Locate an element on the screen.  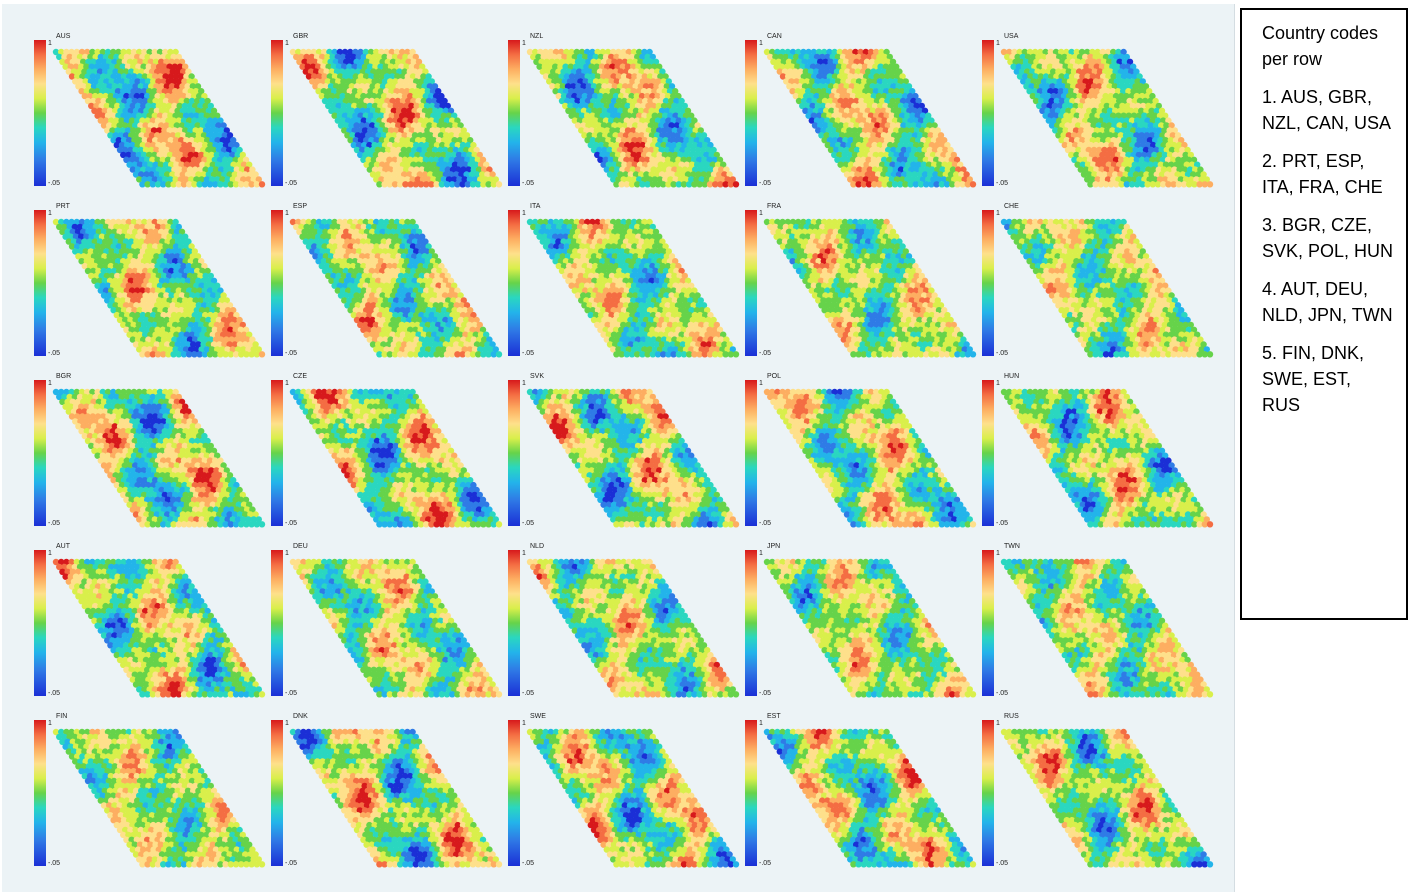
panel-est: 1 -.05 EST is located at coordinates (845, 776).